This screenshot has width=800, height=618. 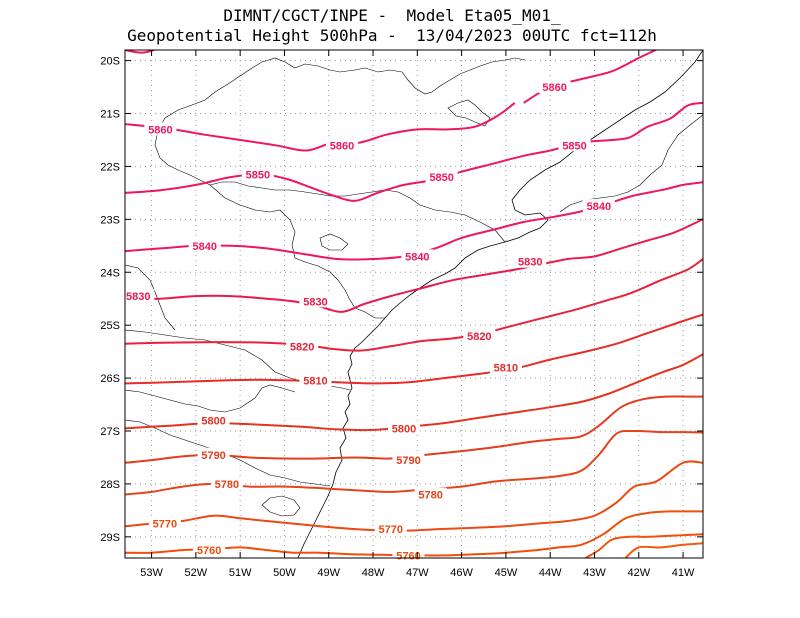 What do you see at coordinates (281, 506) in the screenshot?
I see `lagoon-south` at bounding box center [281, 506].